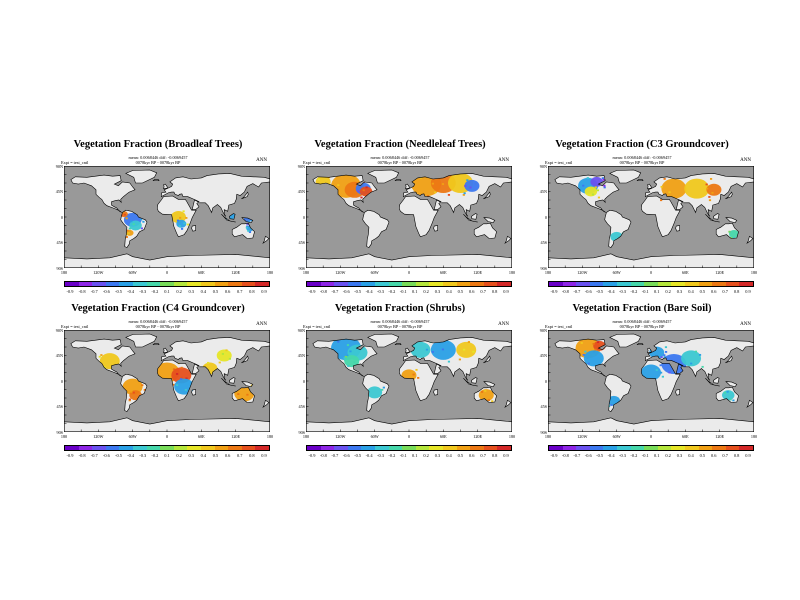 The height and width of the screenshot is (600, 800). Describe the element at coordinates (132, 436) in the screenshot. I see `longitude-label: 60W` at that location.